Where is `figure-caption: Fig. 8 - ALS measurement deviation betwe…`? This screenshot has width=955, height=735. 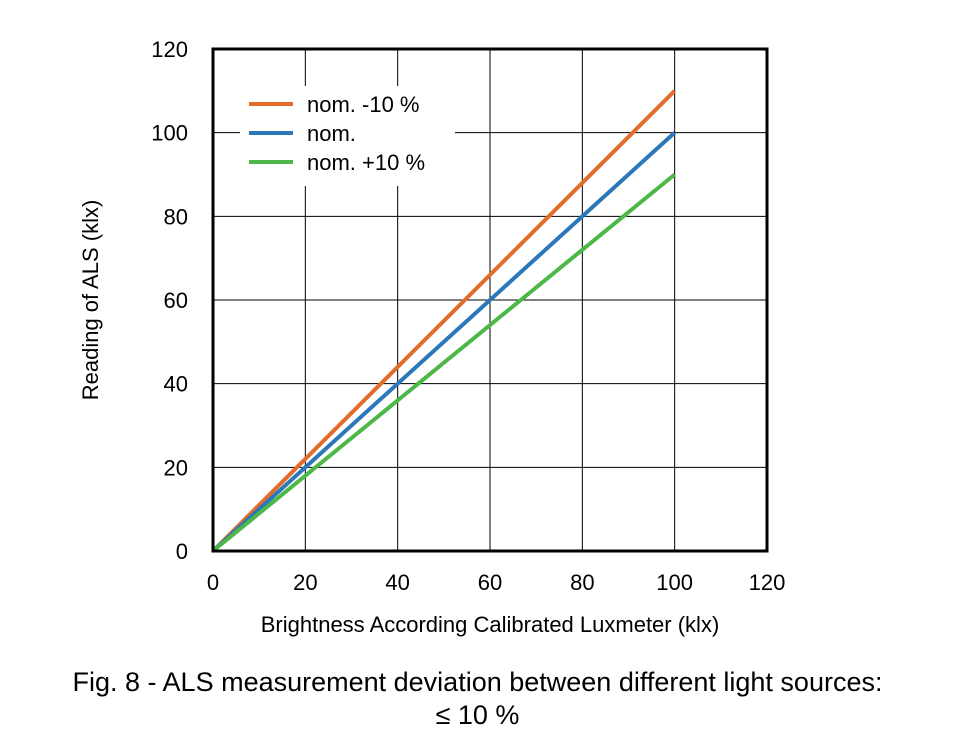
figure-caption: Fig. 8 - ALS measurement deviation betwe… is located at coordinates (477, 682).